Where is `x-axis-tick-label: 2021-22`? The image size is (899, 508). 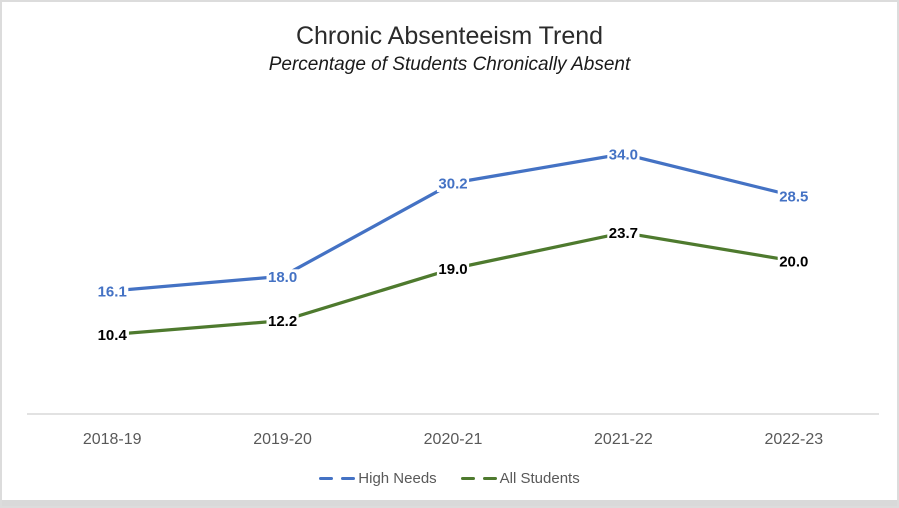
x-axis-tick-label: 2021-22 is located at coordinates (623, 439).